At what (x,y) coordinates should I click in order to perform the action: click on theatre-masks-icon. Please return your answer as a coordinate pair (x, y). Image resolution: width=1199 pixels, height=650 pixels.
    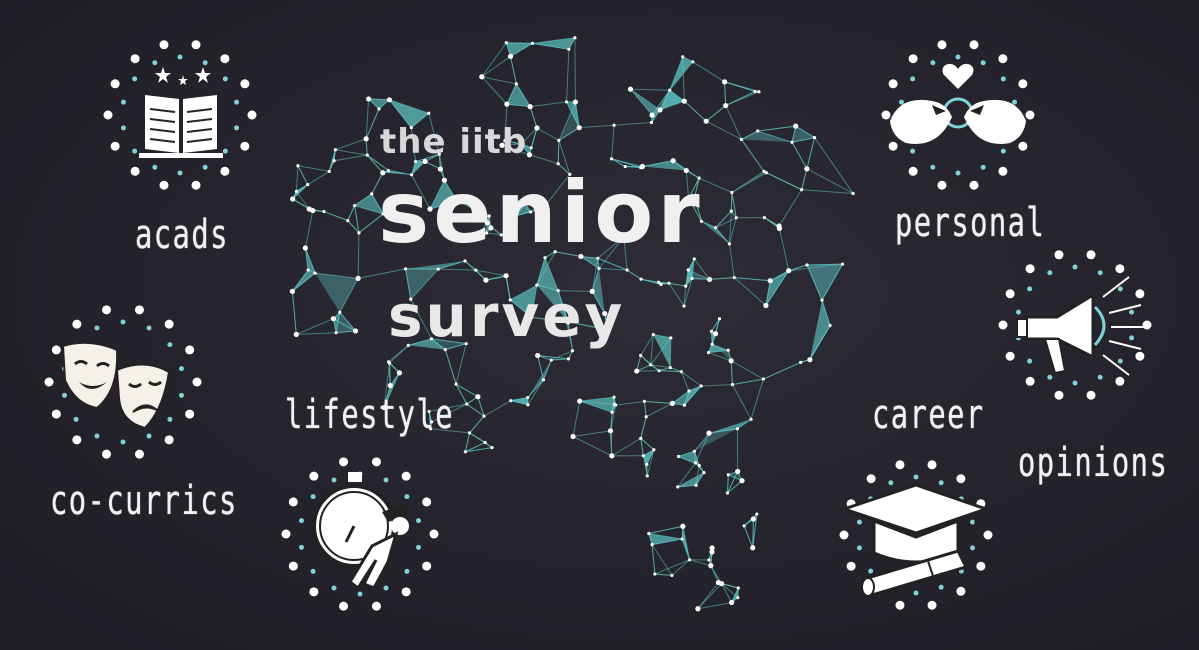
    Looking at the image, I should click on (123, 382).